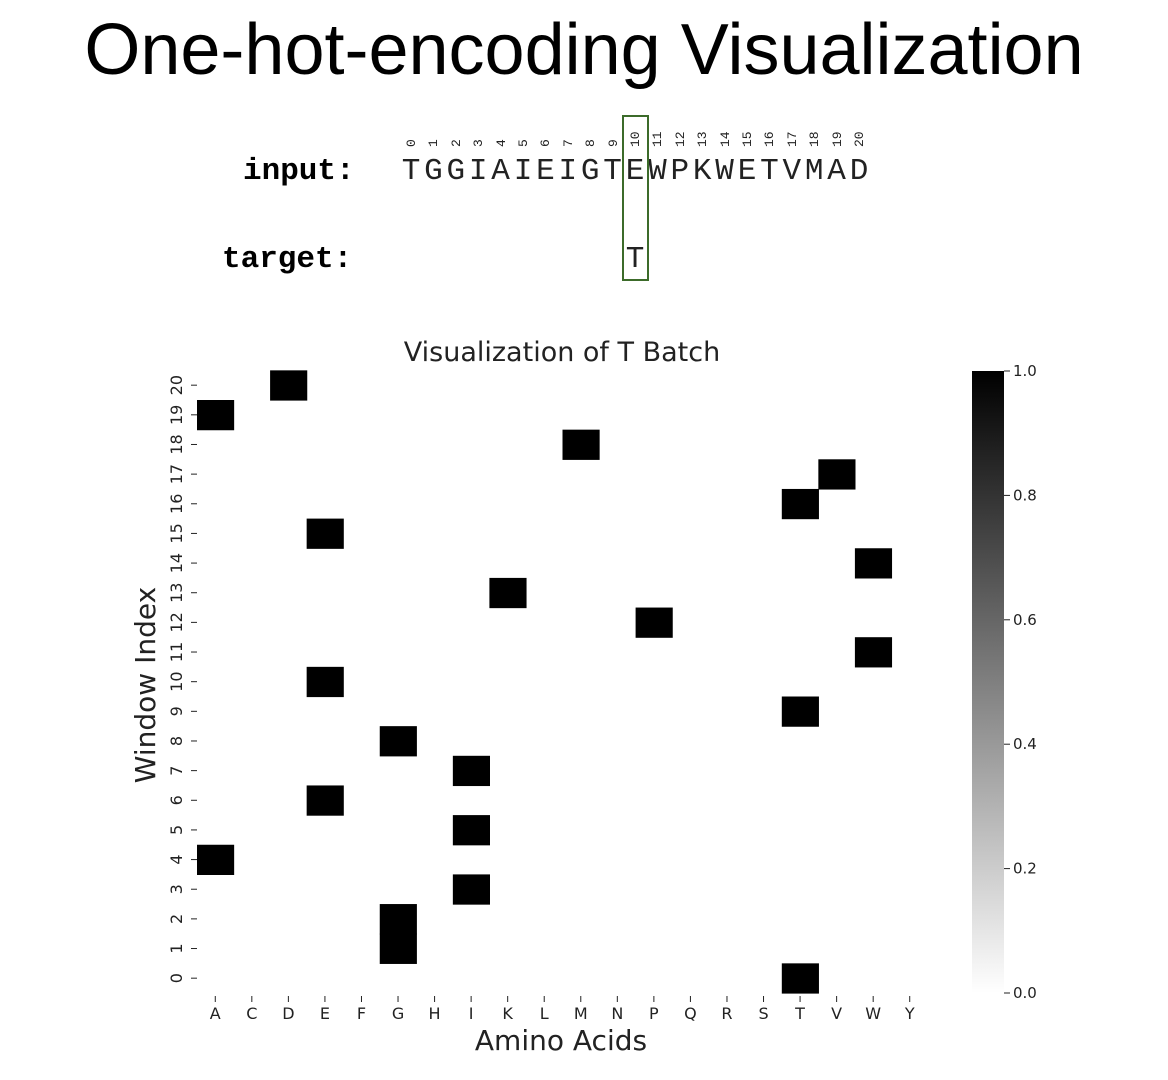 The image size is (1168, 1080). What do you see at coordinates (215, 1013) in the screenshot?
I see `x-tick-label: A` at bounding box center [215, 1013].